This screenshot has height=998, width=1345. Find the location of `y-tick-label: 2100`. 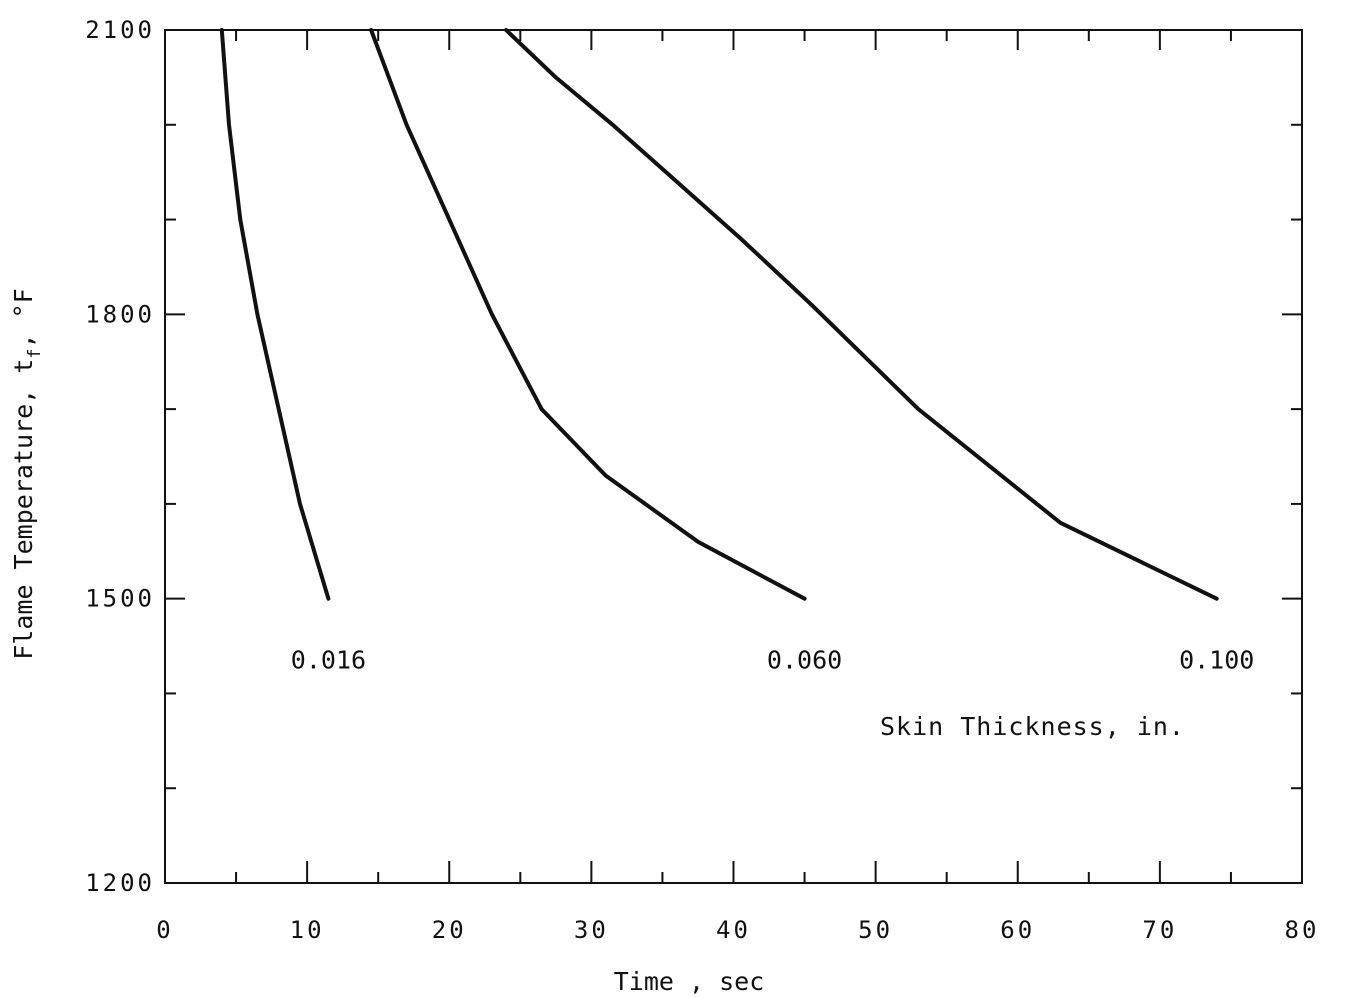

y-tick-label: 2100 is located at coordinates (120, 30).